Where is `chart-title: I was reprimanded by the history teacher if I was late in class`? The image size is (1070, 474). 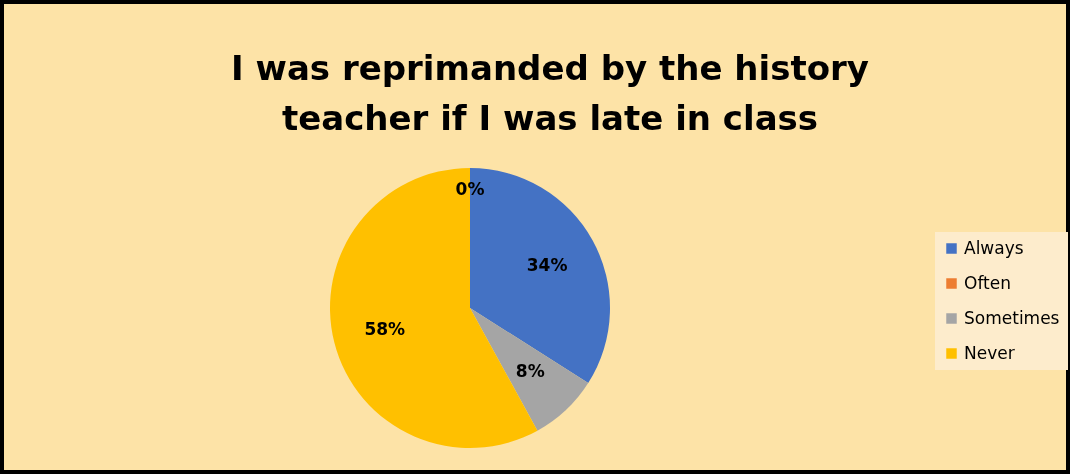
chart-title: I was reprimanded by the history teacher if I was late in class is located at coordinates (550, 93).